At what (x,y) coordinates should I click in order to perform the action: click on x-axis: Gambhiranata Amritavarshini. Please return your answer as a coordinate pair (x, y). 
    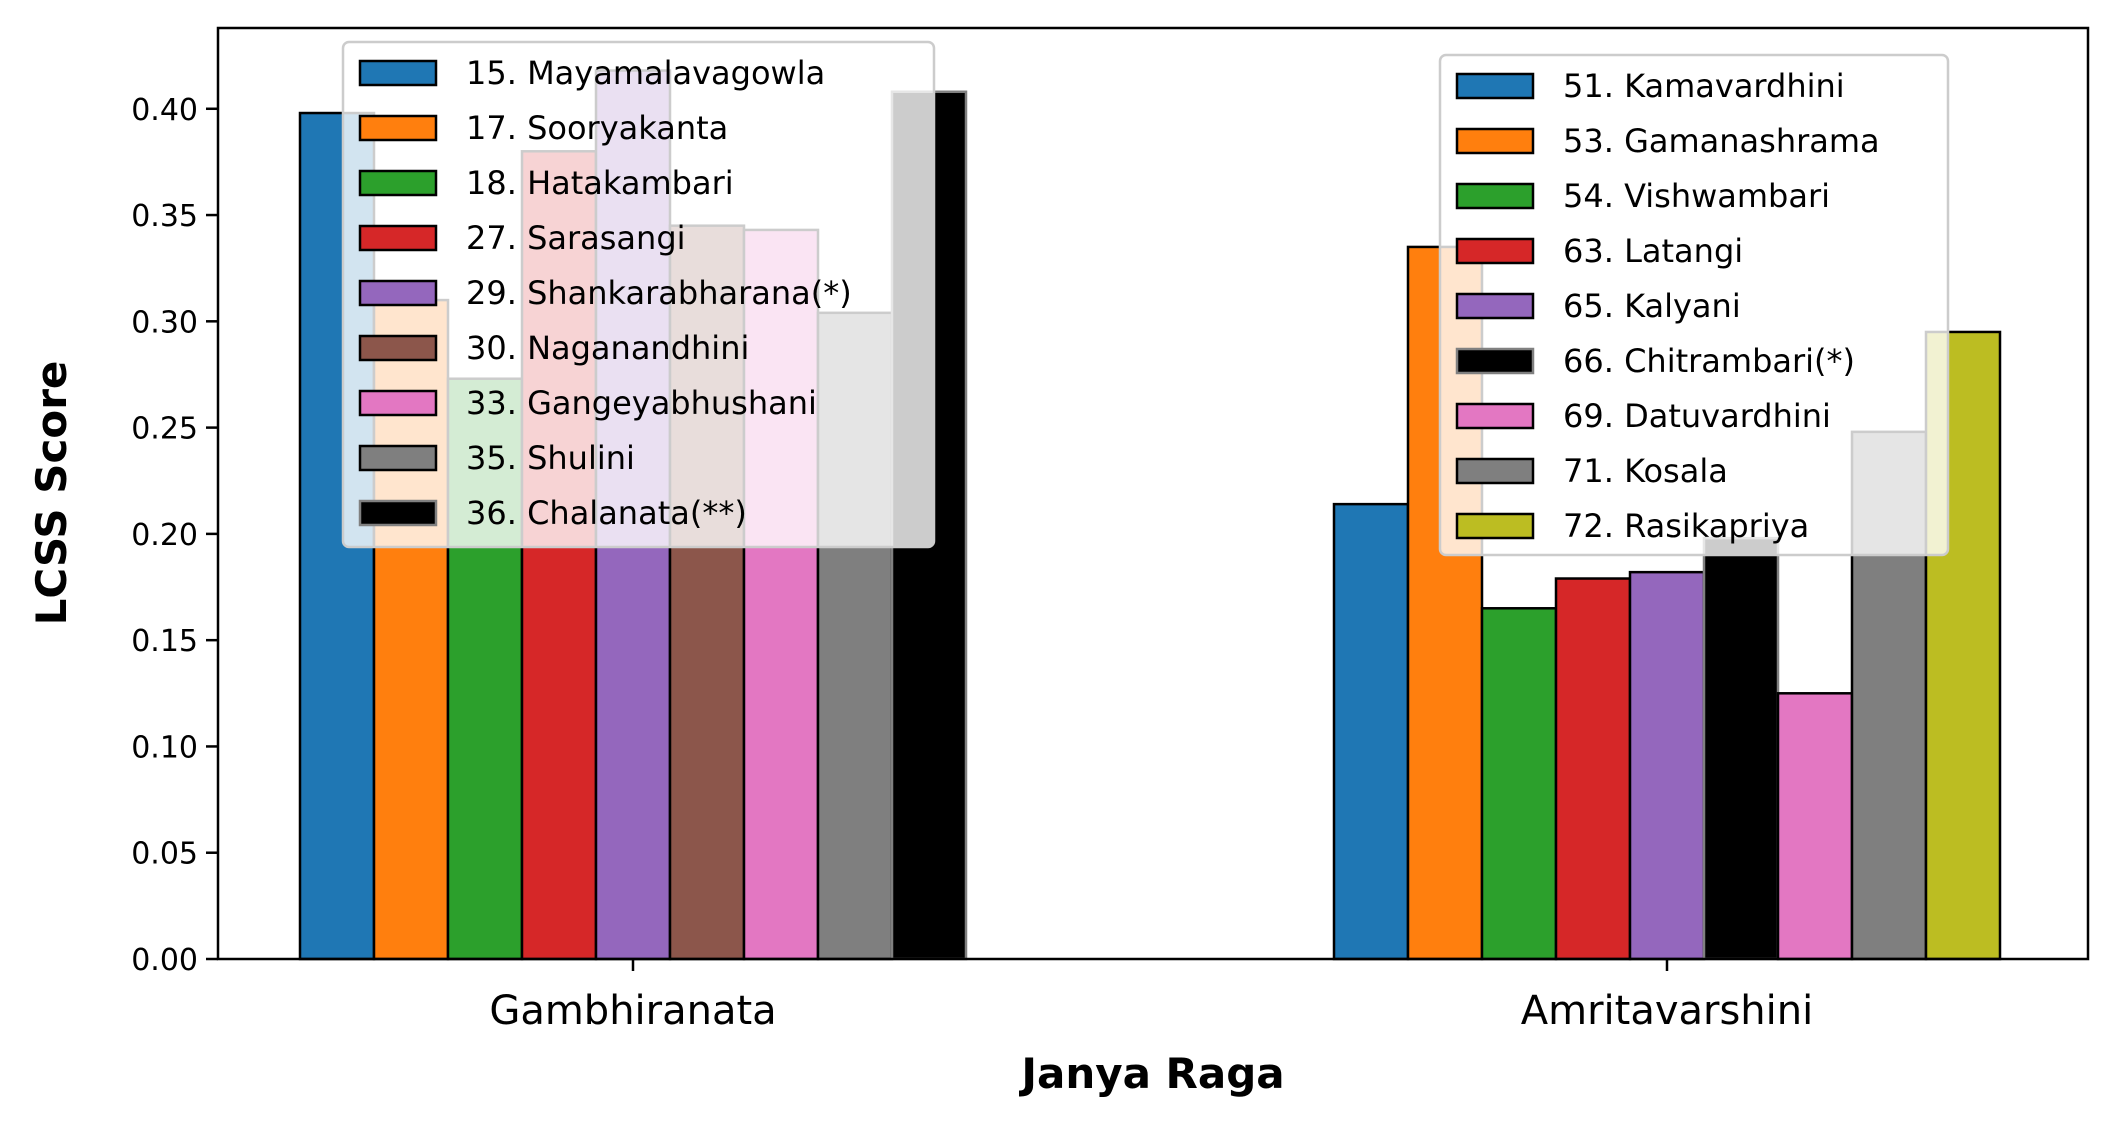
    Looking at the image, I should click on (1151, 996).